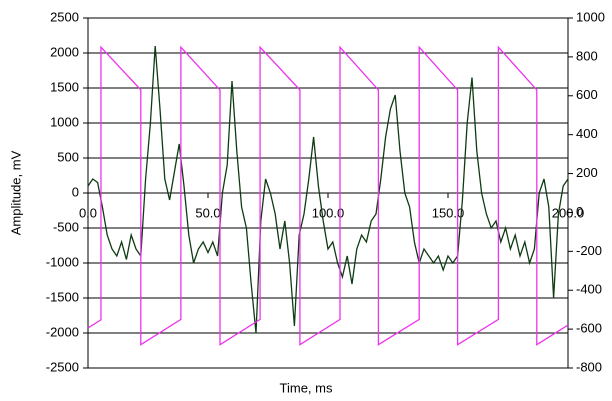 The height and width of the screenshot is (401, 612). What do you see at coordinates (568, 212) in the screenshot?
I see `x-tick-label: 200.0` at bounding box center [568, 212].